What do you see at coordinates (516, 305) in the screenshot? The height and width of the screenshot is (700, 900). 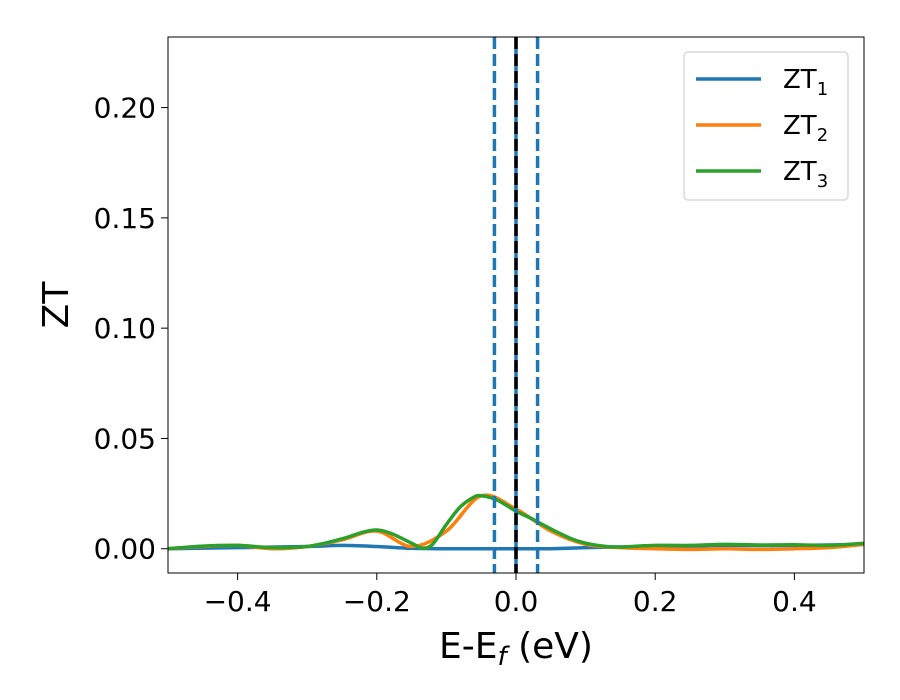 I see `reference-lines` at bounding box center [516, 305].